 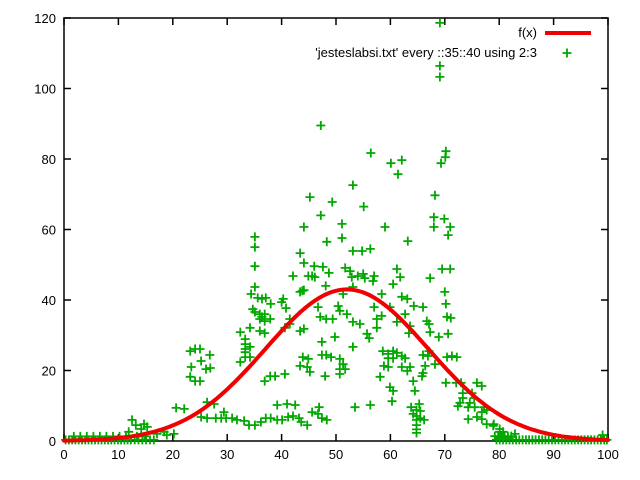 What do you see at coordinates (173, 454) in the screenshot?
I see `x-tick-label: 20` at bounding box center [173, 454].